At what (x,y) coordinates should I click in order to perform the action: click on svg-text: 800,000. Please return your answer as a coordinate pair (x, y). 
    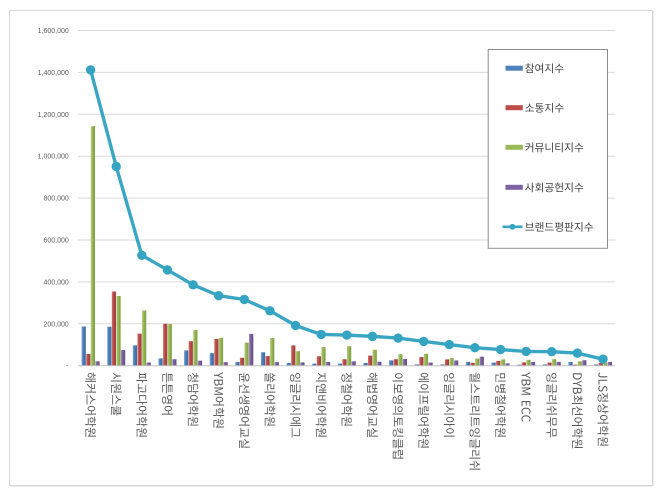
    Looking at the image, I should click on (55, 199).